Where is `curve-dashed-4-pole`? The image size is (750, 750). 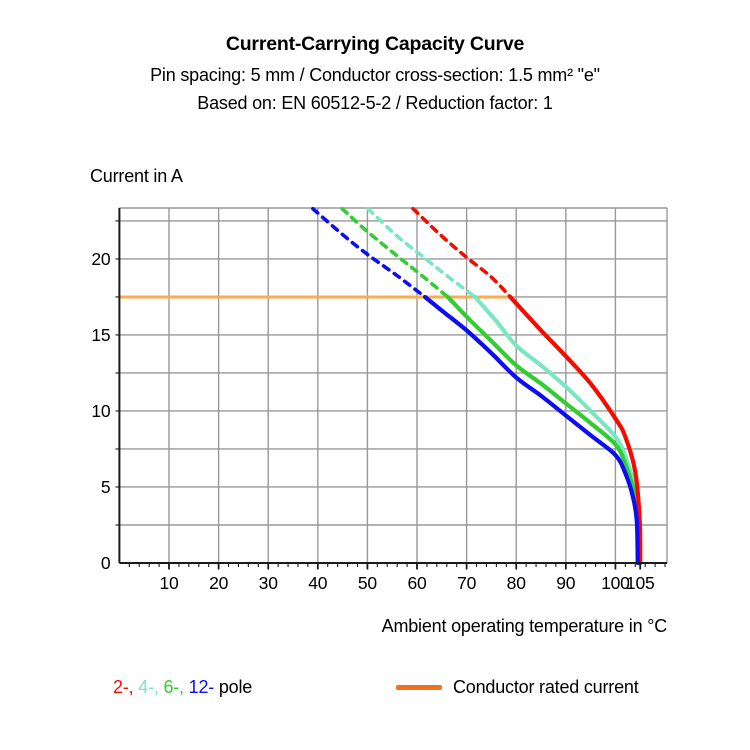
curve-dashed-4-pole is located at coordinates (421, 252).